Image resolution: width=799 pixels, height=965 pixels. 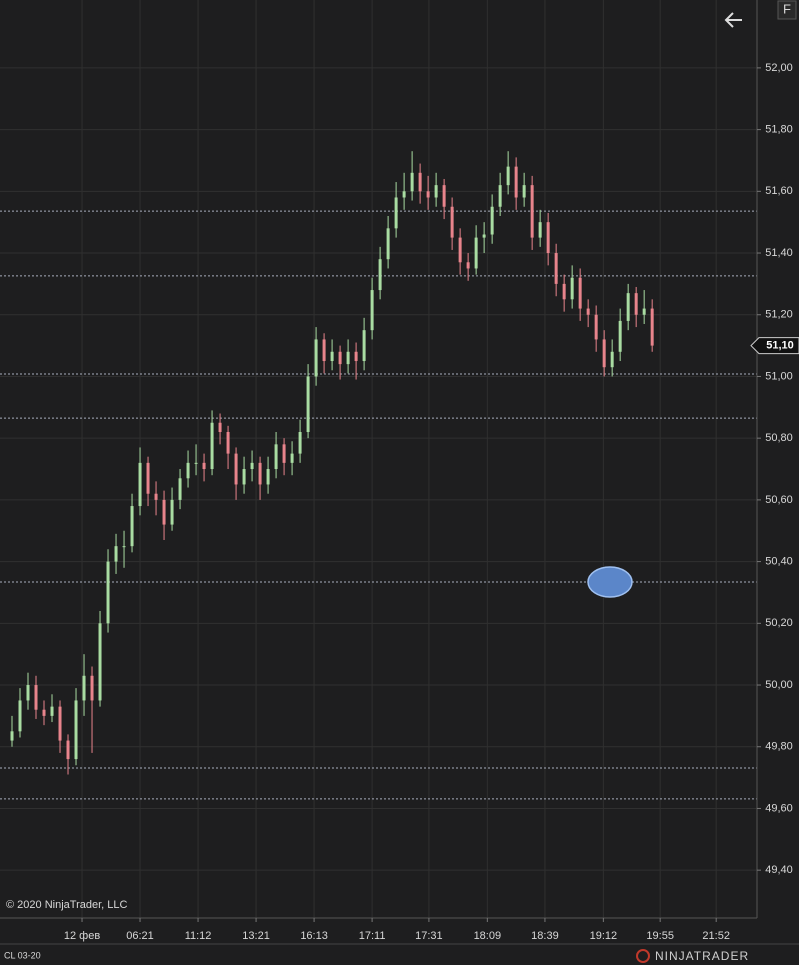 I want to click on x-tick-label: 17:11, so click(x=372, y=936).